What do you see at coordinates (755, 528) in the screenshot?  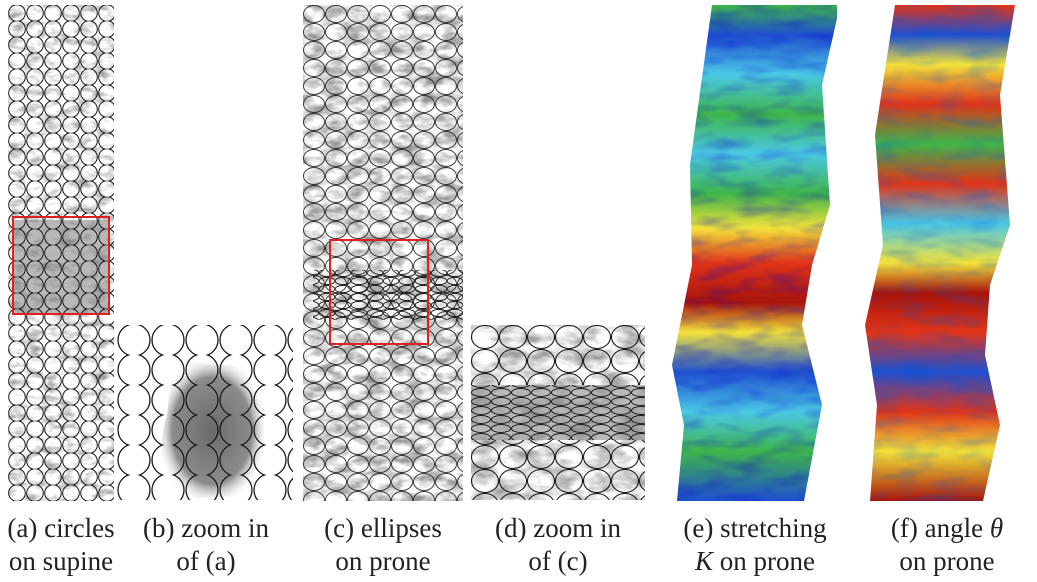 I see `caption-e-line1: (e) stretching` at bounding box center [755, 528].